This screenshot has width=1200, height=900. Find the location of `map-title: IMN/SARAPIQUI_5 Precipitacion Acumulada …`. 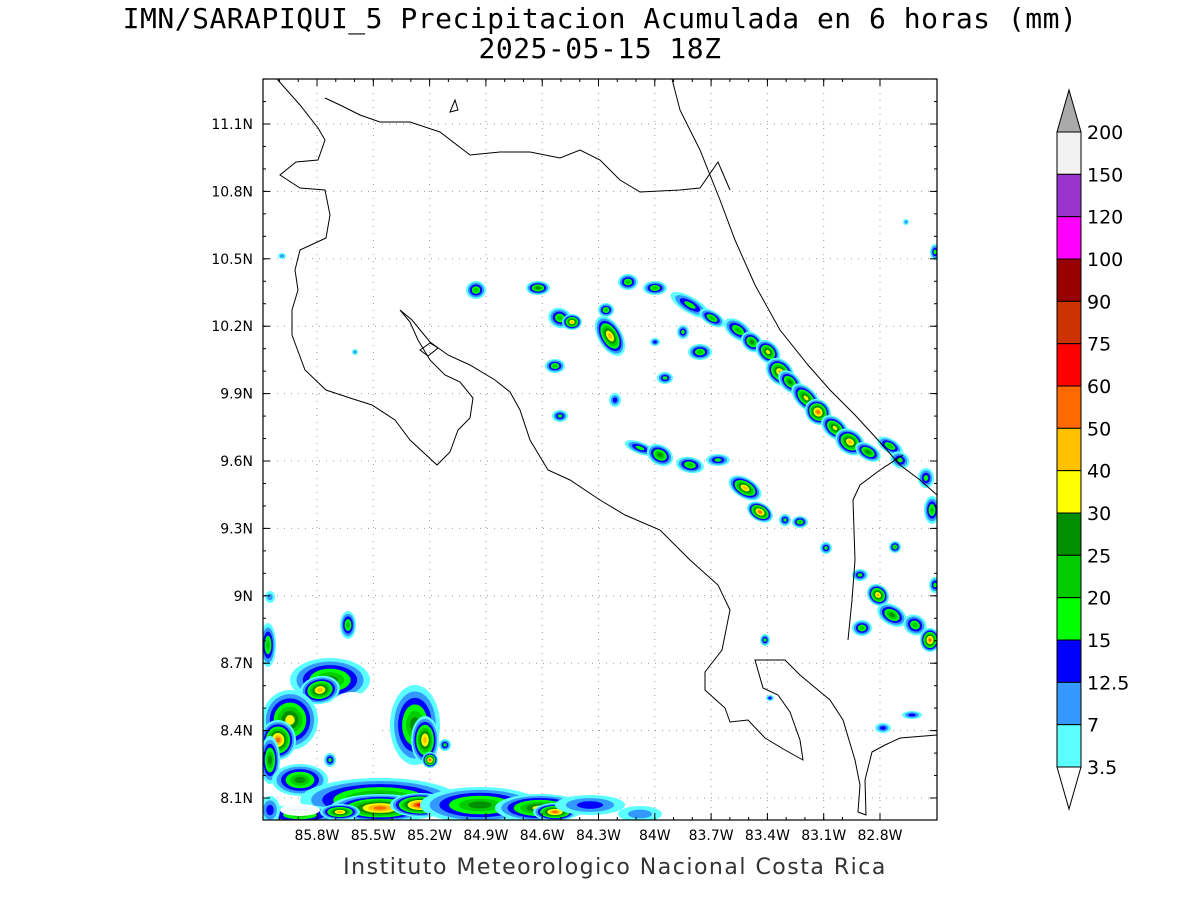

map-title: IMN/SARAPIQUI_5 Precipitacion Acumulada … is located at coordinates (600, 18).